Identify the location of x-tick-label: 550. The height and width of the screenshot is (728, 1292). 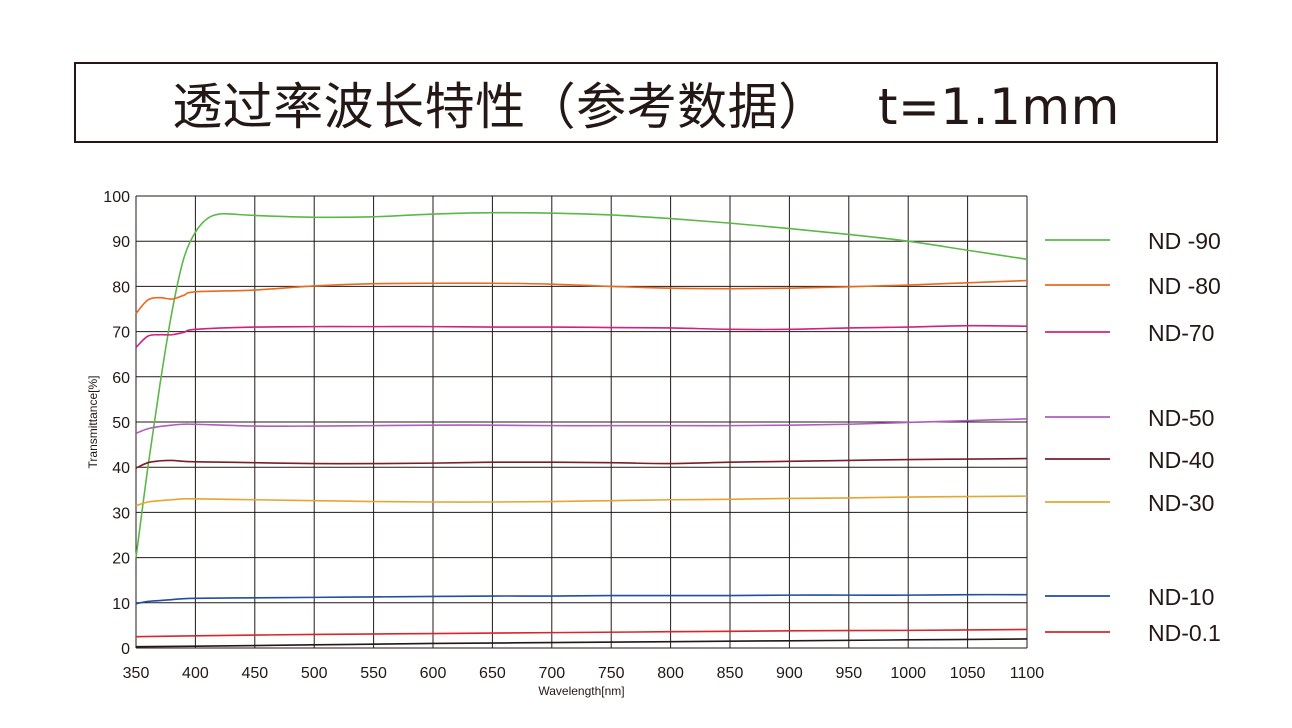
(373, 673).